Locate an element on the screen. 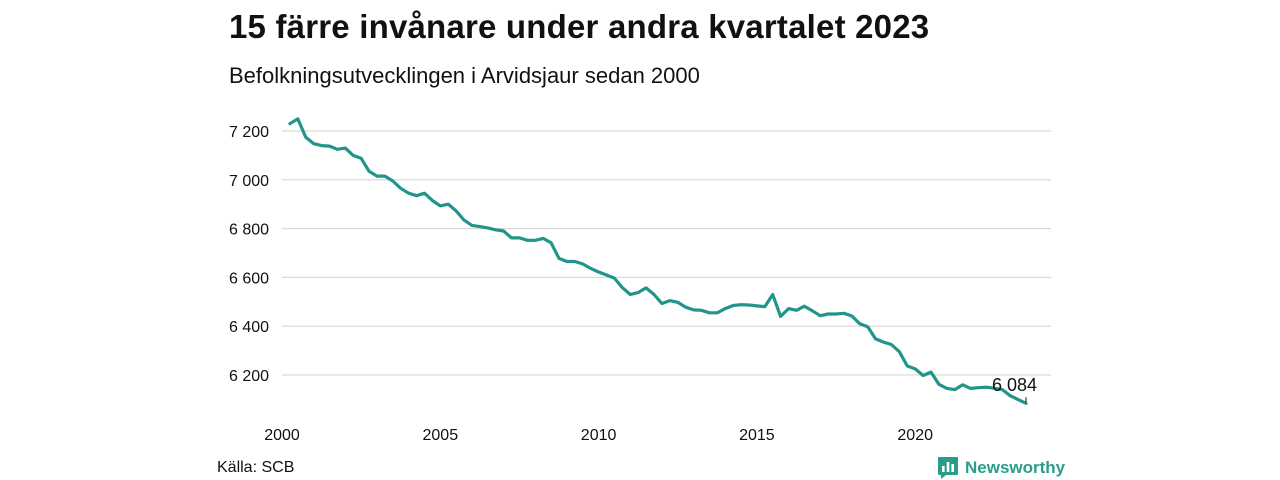 This screenshot has width=1280, height=480. x-tick-label: 2000 is located at coordinates (282, 435).